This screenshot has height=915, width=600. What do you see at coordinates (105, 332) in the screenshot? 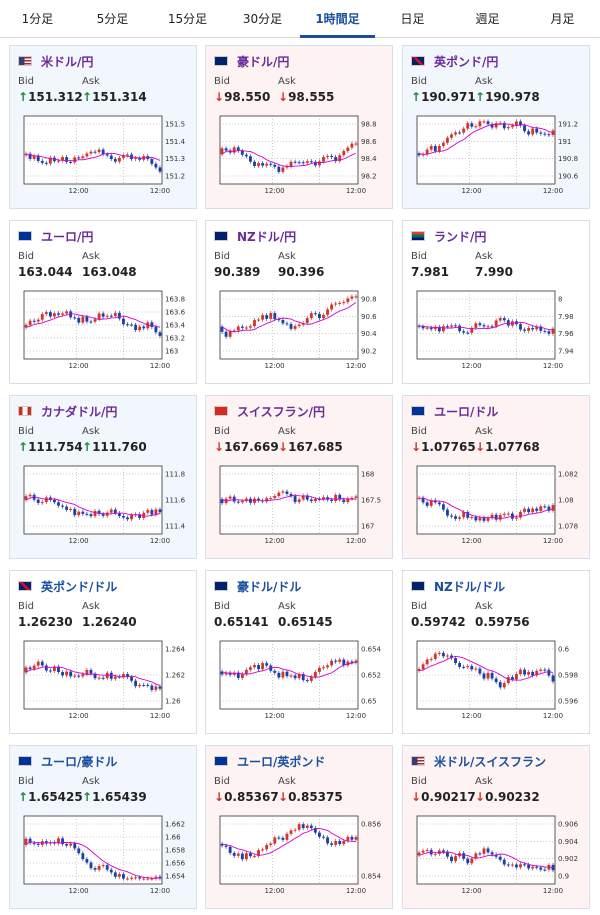
I see `price-chart: 163.8 163.6 163.4 163.2 163 12:00 12:00` at bounding box center [105, 332].